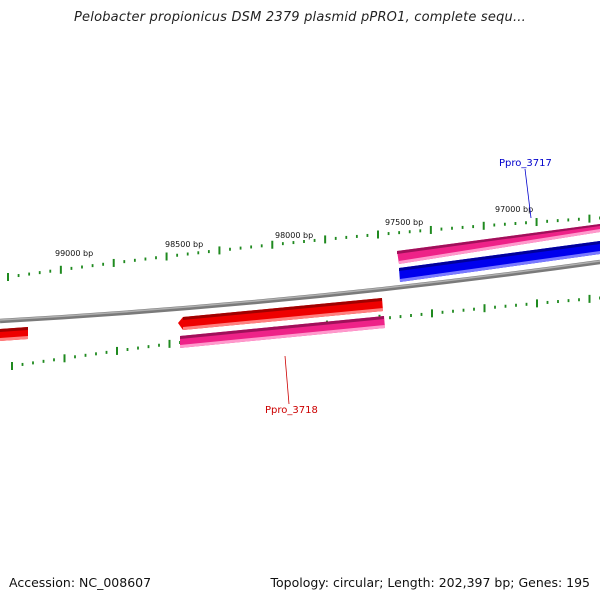  What do you see at coordinates (184, 244) in the screenshot?
I see `scale-label-98500: 98500 bp` at bounding box center [184, 244].